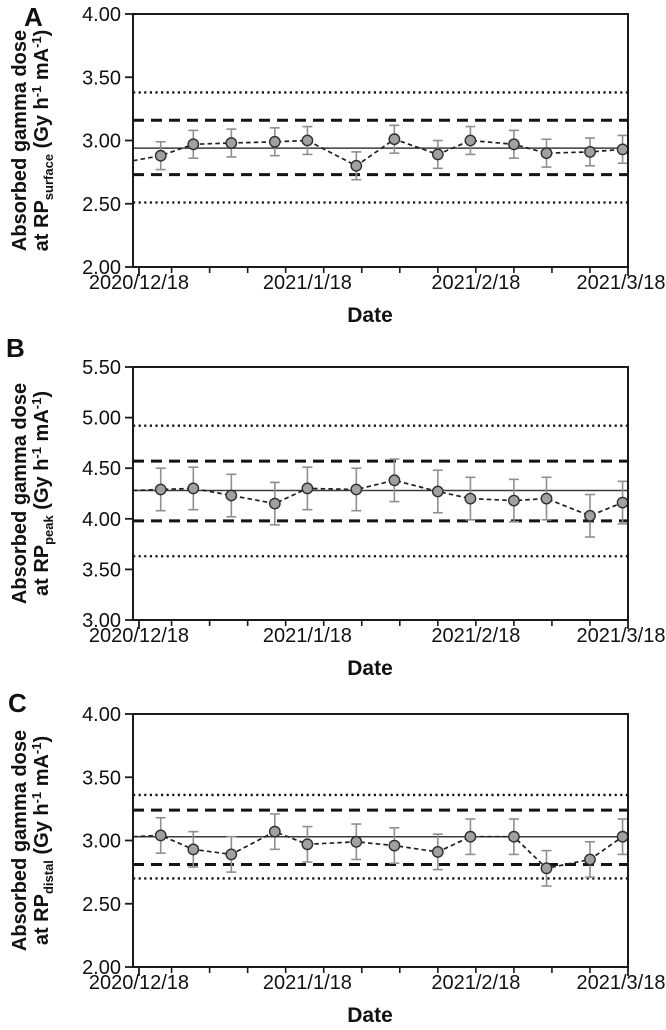  What do you see at coordinates (17, 703) in the screenshot?
I see `panel-letter: C` at bounding box center [17, 703].